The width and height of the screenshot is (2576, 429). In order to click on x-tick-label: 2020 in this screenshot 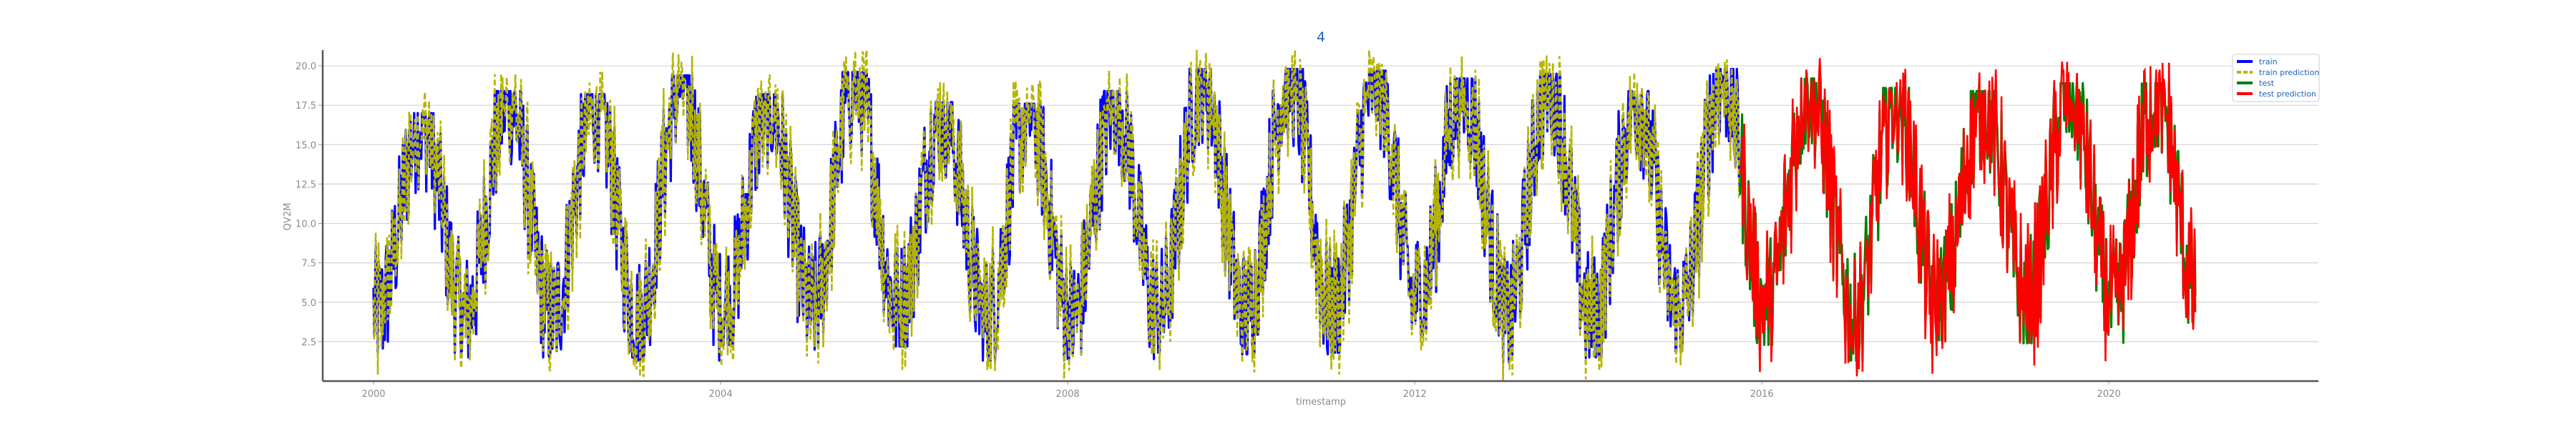, I will do `click(2109, 394)`.